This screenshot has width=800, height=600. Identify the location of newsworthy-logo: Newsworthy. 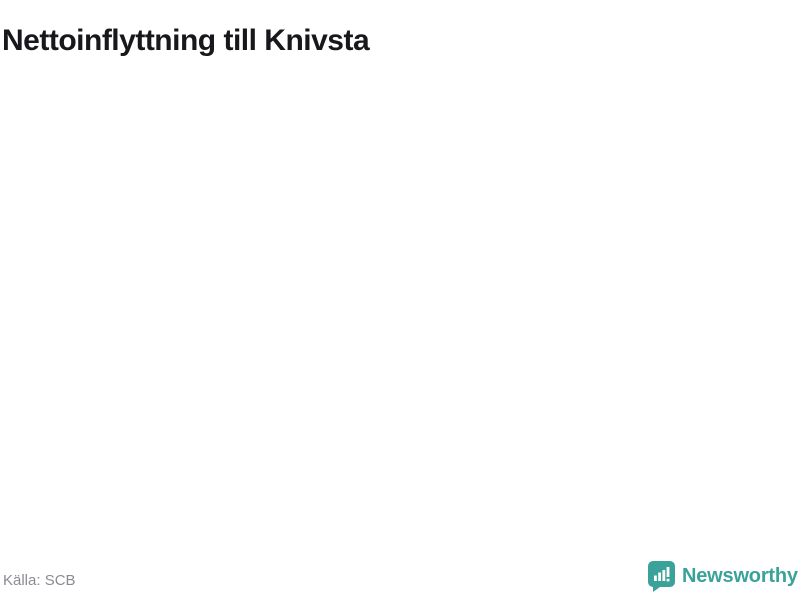
(723, 576).